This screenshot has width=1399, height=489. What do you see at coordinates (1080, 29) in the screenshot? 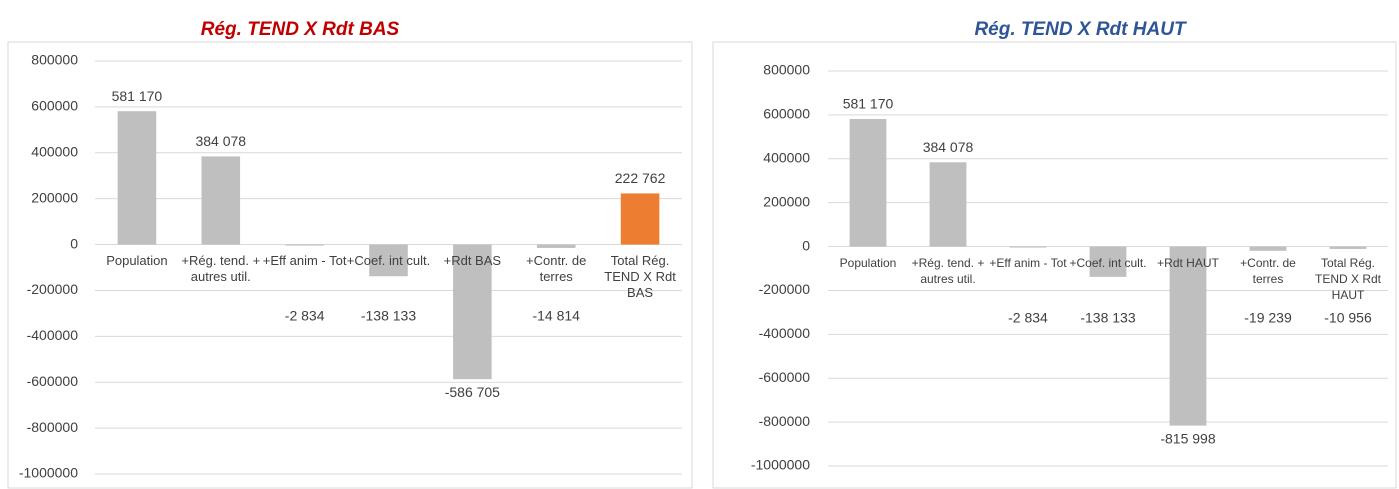
I see `chart-title: Rég. TEND X Rdt HAUT` at bounding box center [1080, 29].